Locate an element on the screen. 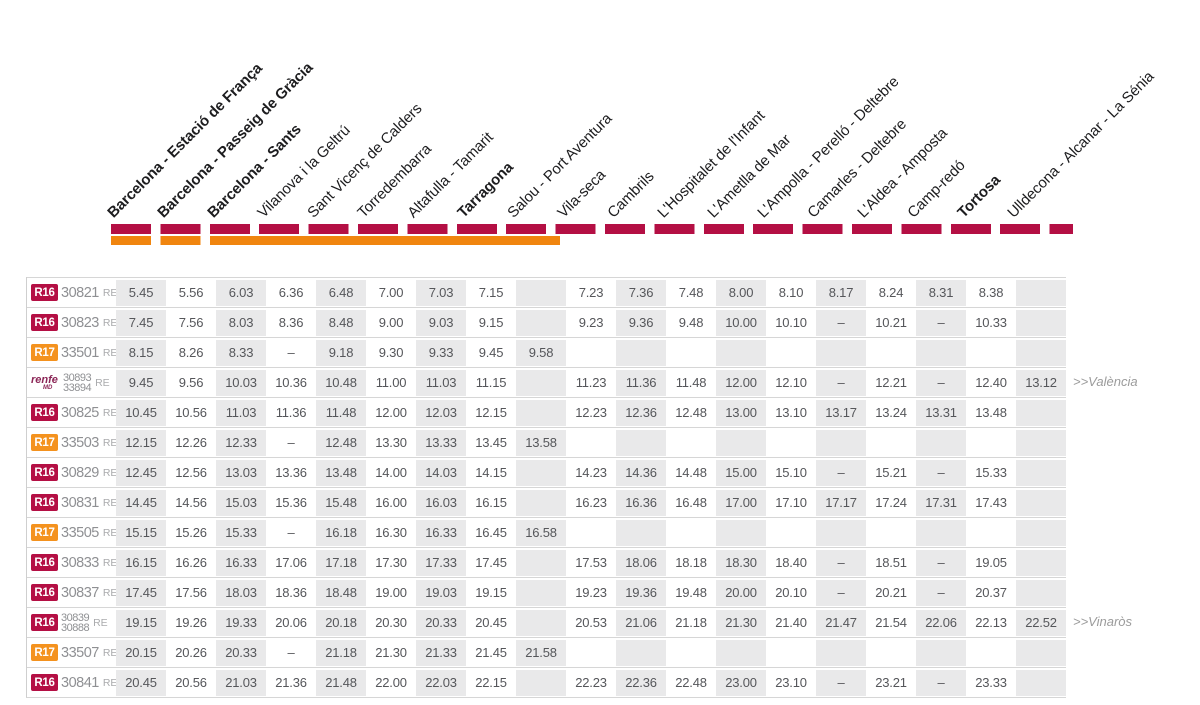 This screenshot has height=705, width=1200. time-cell: 21.47 is located at coordinates (841, 622).